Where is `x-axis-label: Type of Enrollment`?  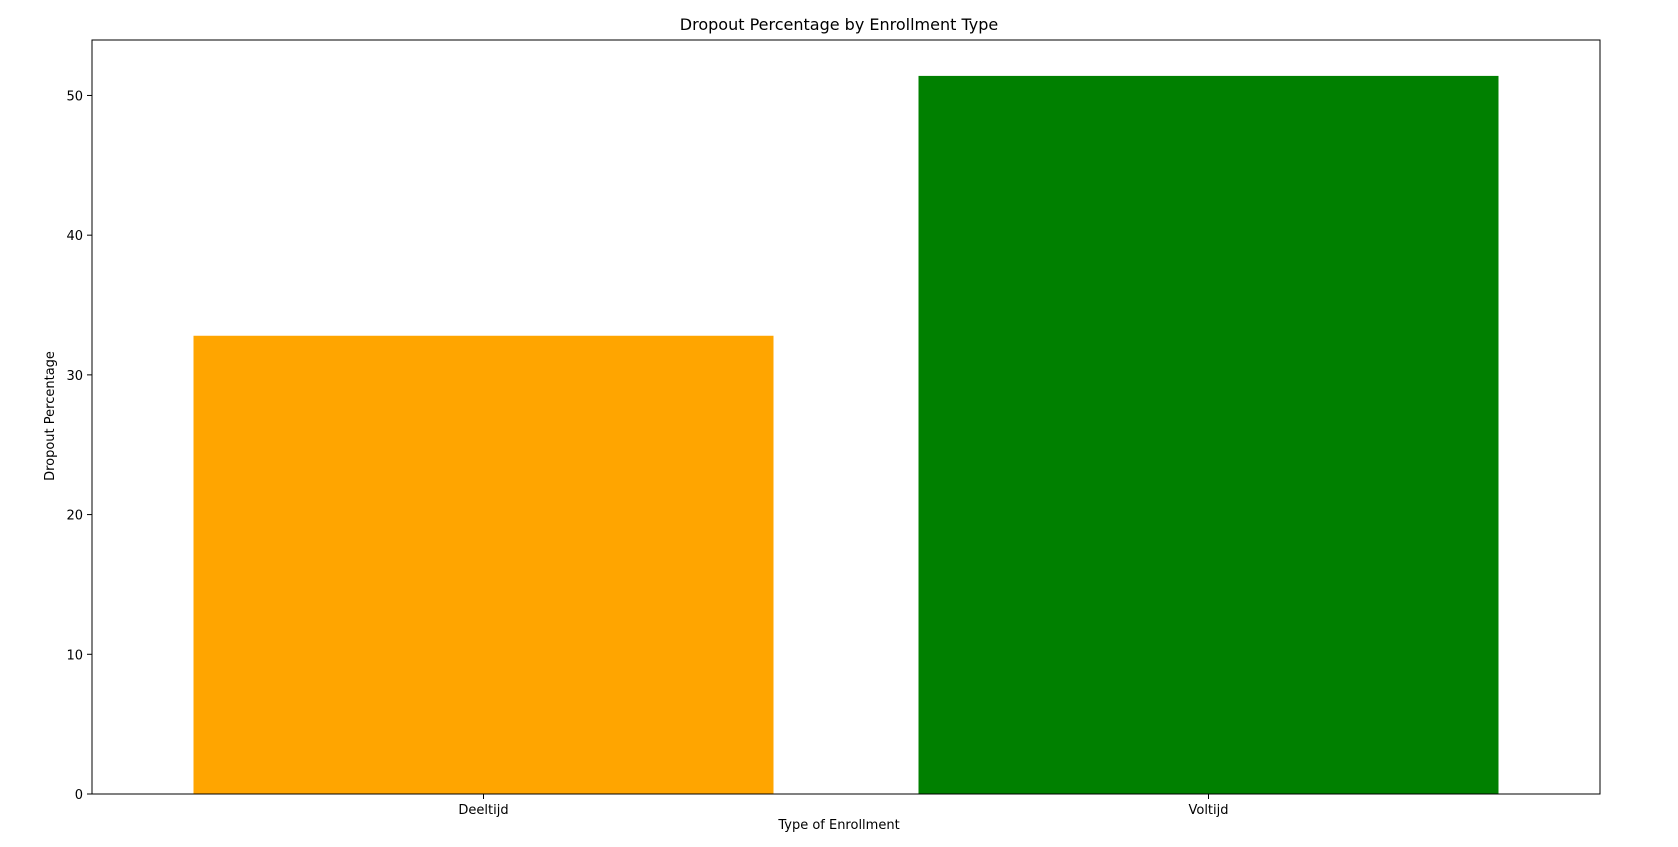
x-axis-label: Type of Enrollment is located at coordinates (838, 825).